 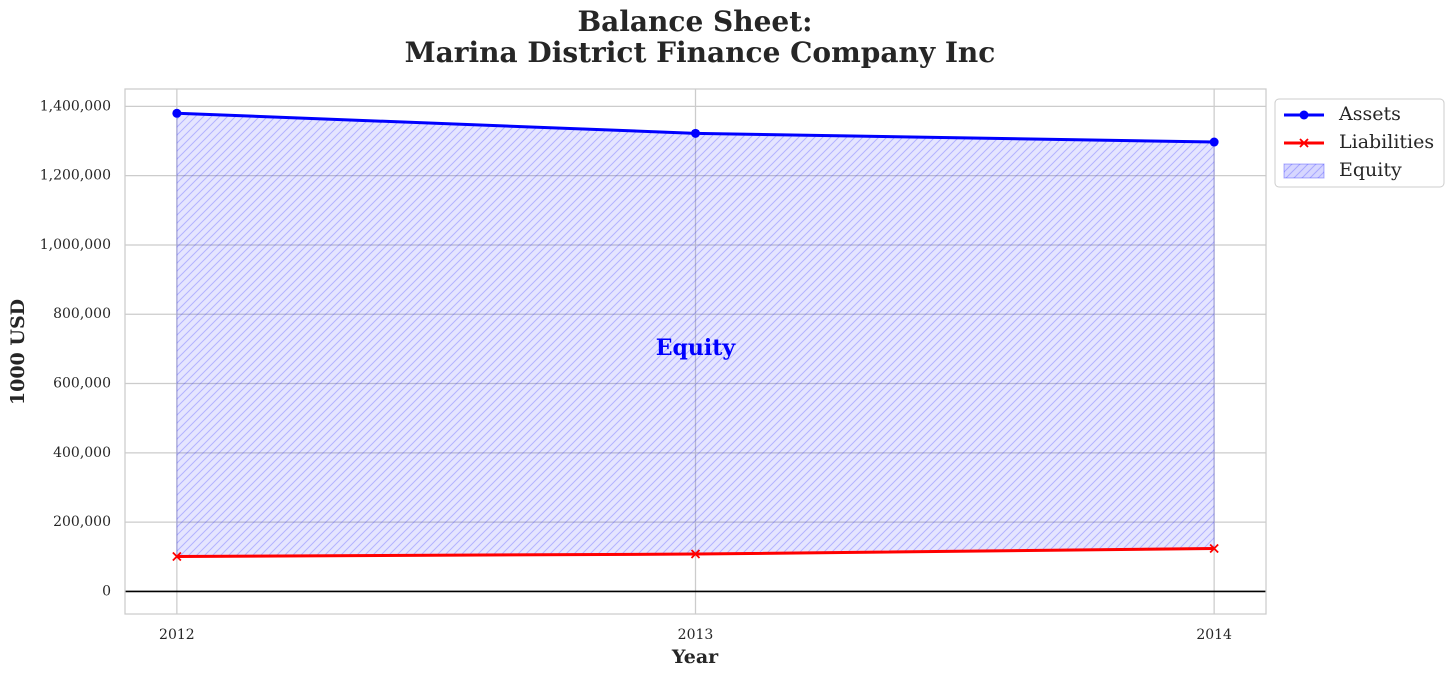 I want to click on legend-liabilities-marker, so click(x=1304, y=143).